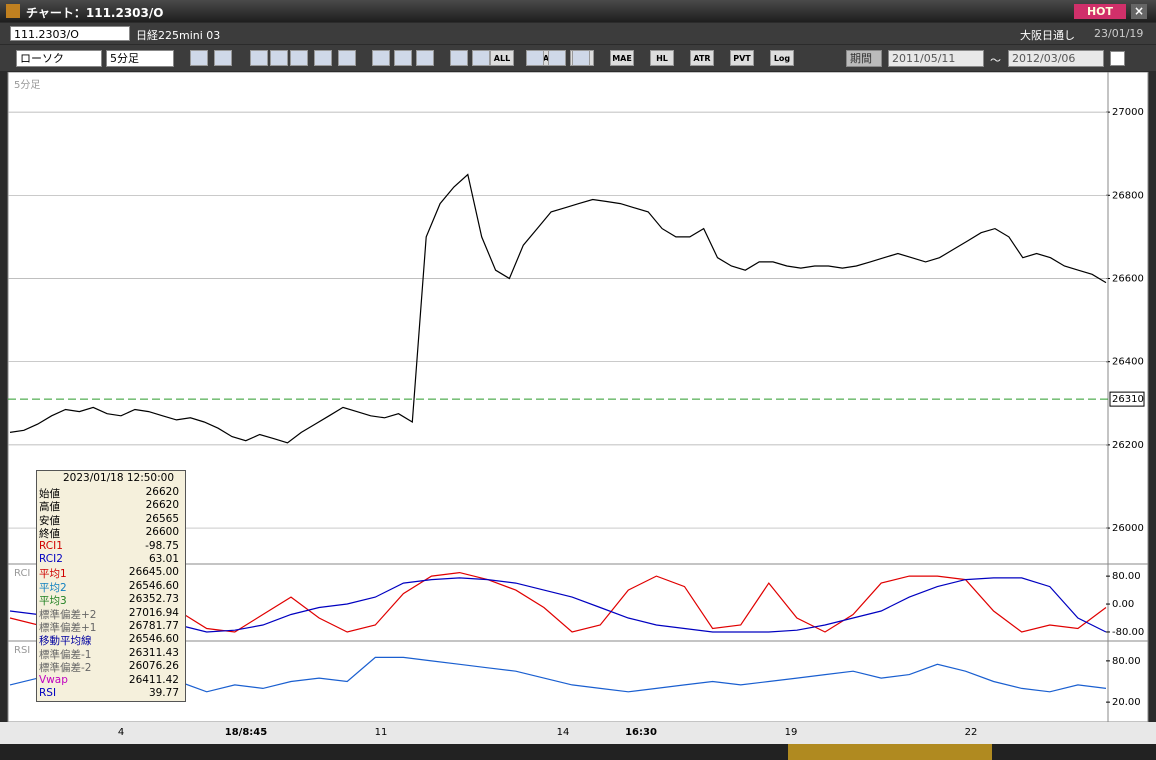 The width and height of the screenshot is (1156, 760). Describe the element at coordinates (49, 520) in the screenshot. I see `info-label: 安値` at that location.